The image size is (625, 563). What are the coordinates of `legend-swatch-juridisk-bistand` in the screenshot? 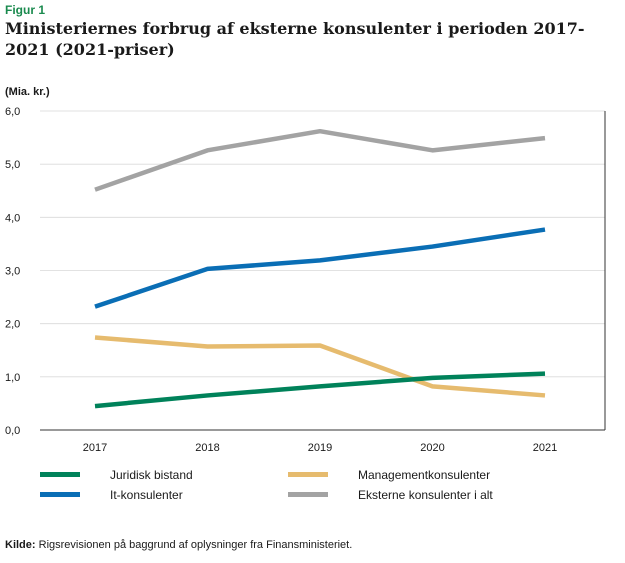 It's located at (60, 474).